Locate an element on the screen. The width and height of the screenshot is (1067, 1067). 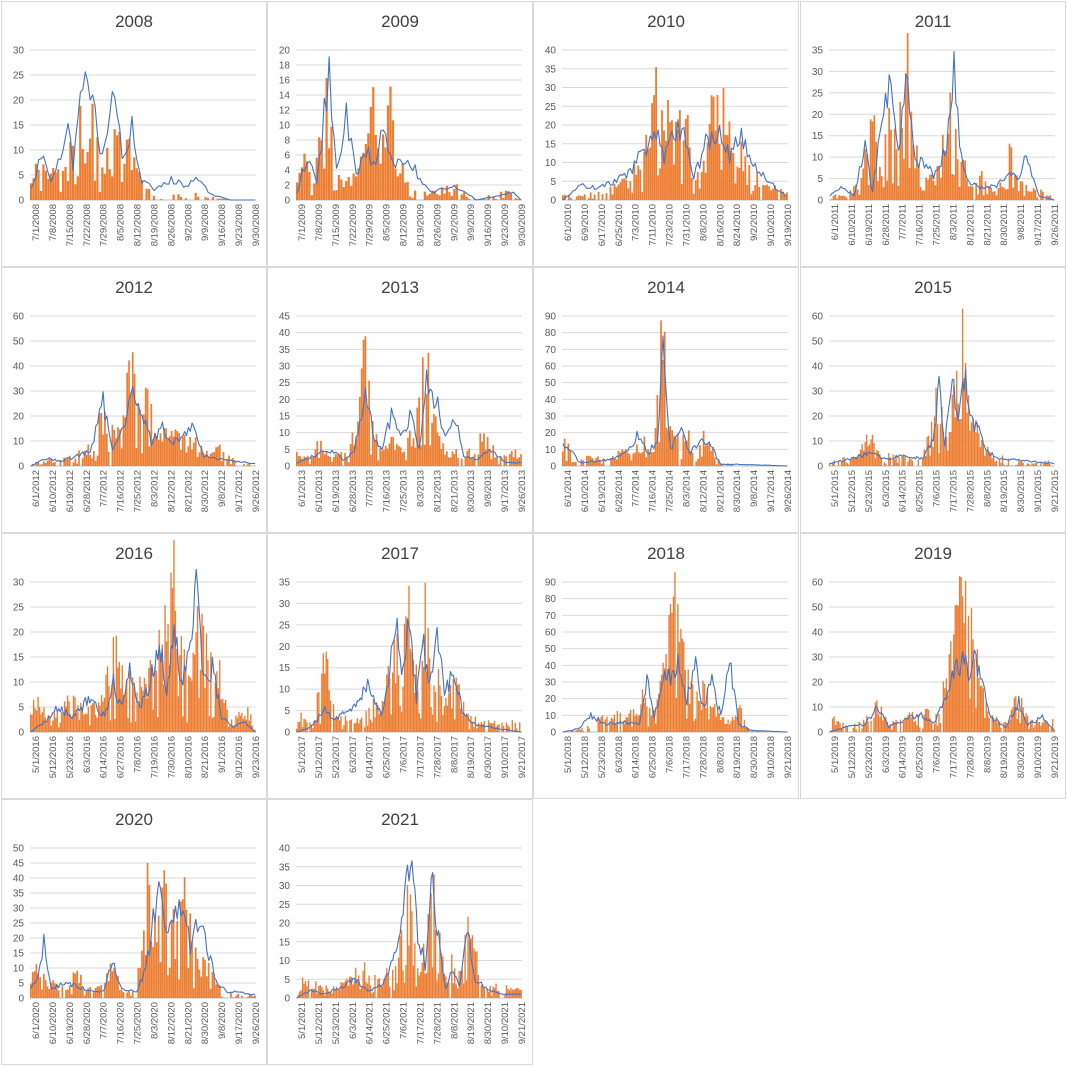
x-tick-label: 7/16/2012 is located at coordinates (121, 491).